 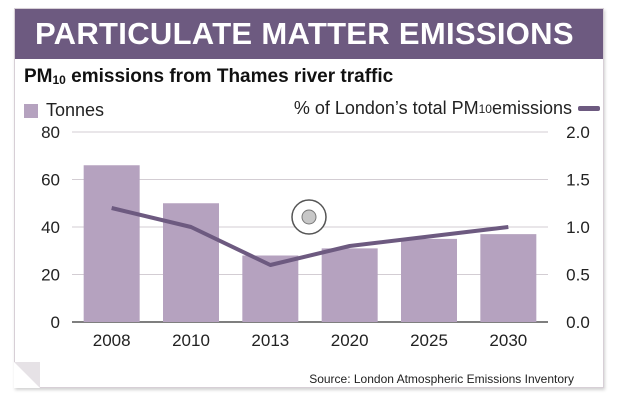 What do you see at coordinates (578, 275) in the screenshot?
I see `y2-tick-label: 0.5` at bounding box center [578, 275].